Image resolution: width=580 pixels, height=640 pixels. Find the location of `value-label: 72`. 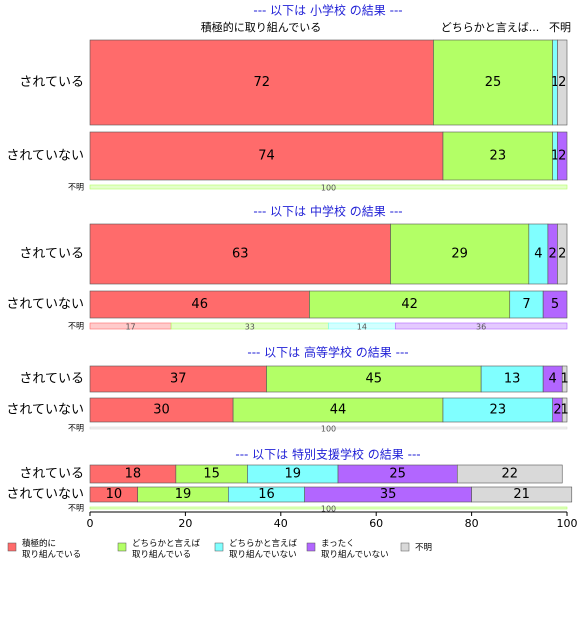

value-label: 72 is located at coordinates (261, 82).